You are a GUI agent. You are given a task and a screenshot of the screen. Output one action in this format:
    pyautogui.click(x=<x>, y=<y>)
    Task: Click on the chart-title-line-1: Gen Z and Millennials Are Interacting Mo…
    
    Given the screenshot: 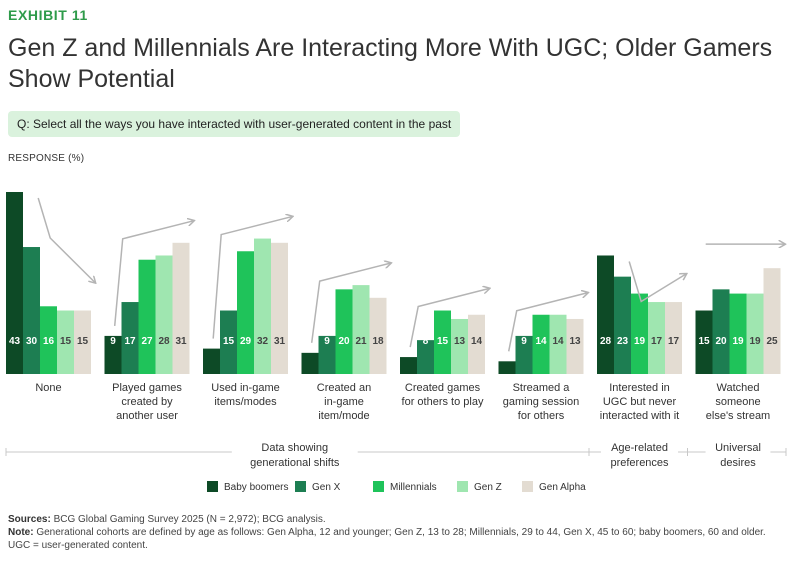 What is the action you would take?
    pyautogui.click(x=390, y=48)
    